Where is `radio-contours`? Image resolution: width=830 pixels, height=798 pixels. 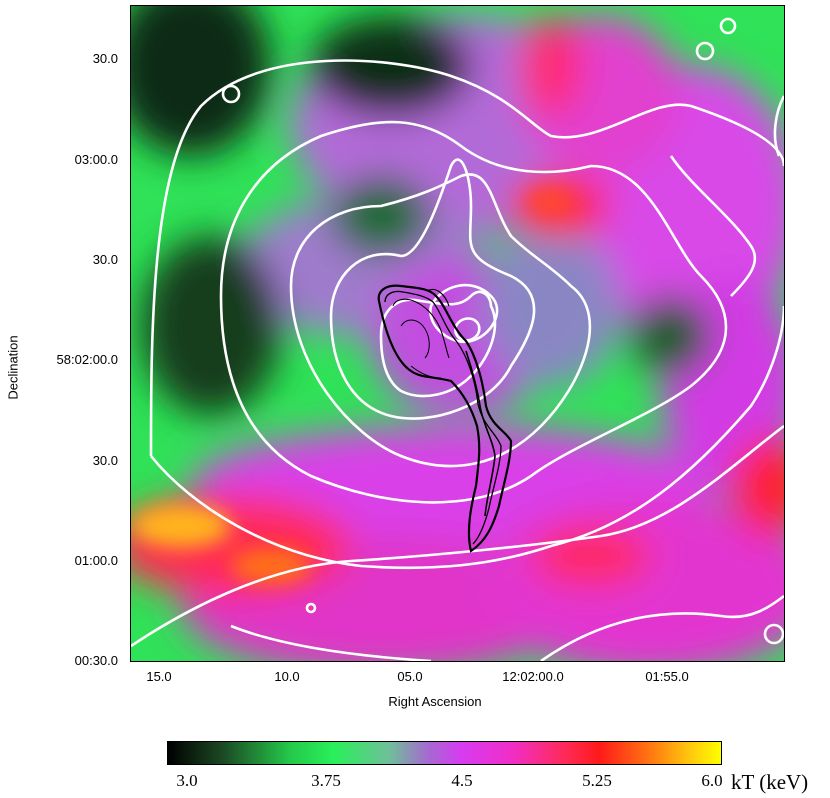 radio-contours is located at coordinates (445, 418).